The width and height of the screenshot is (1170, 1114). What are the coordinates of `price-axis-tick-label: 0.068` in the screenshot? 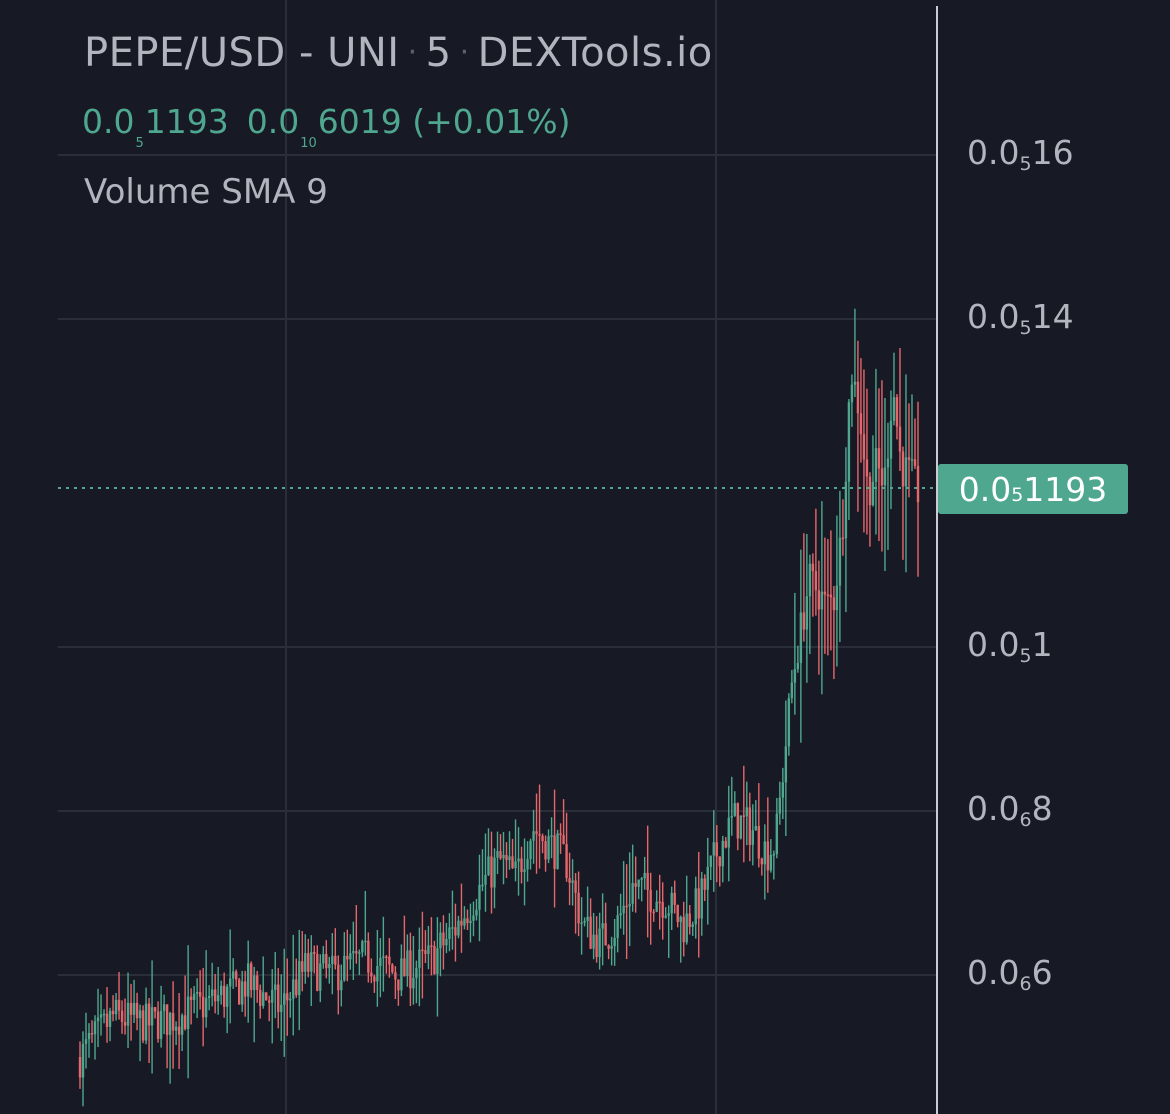 It's located at (1010, 810).